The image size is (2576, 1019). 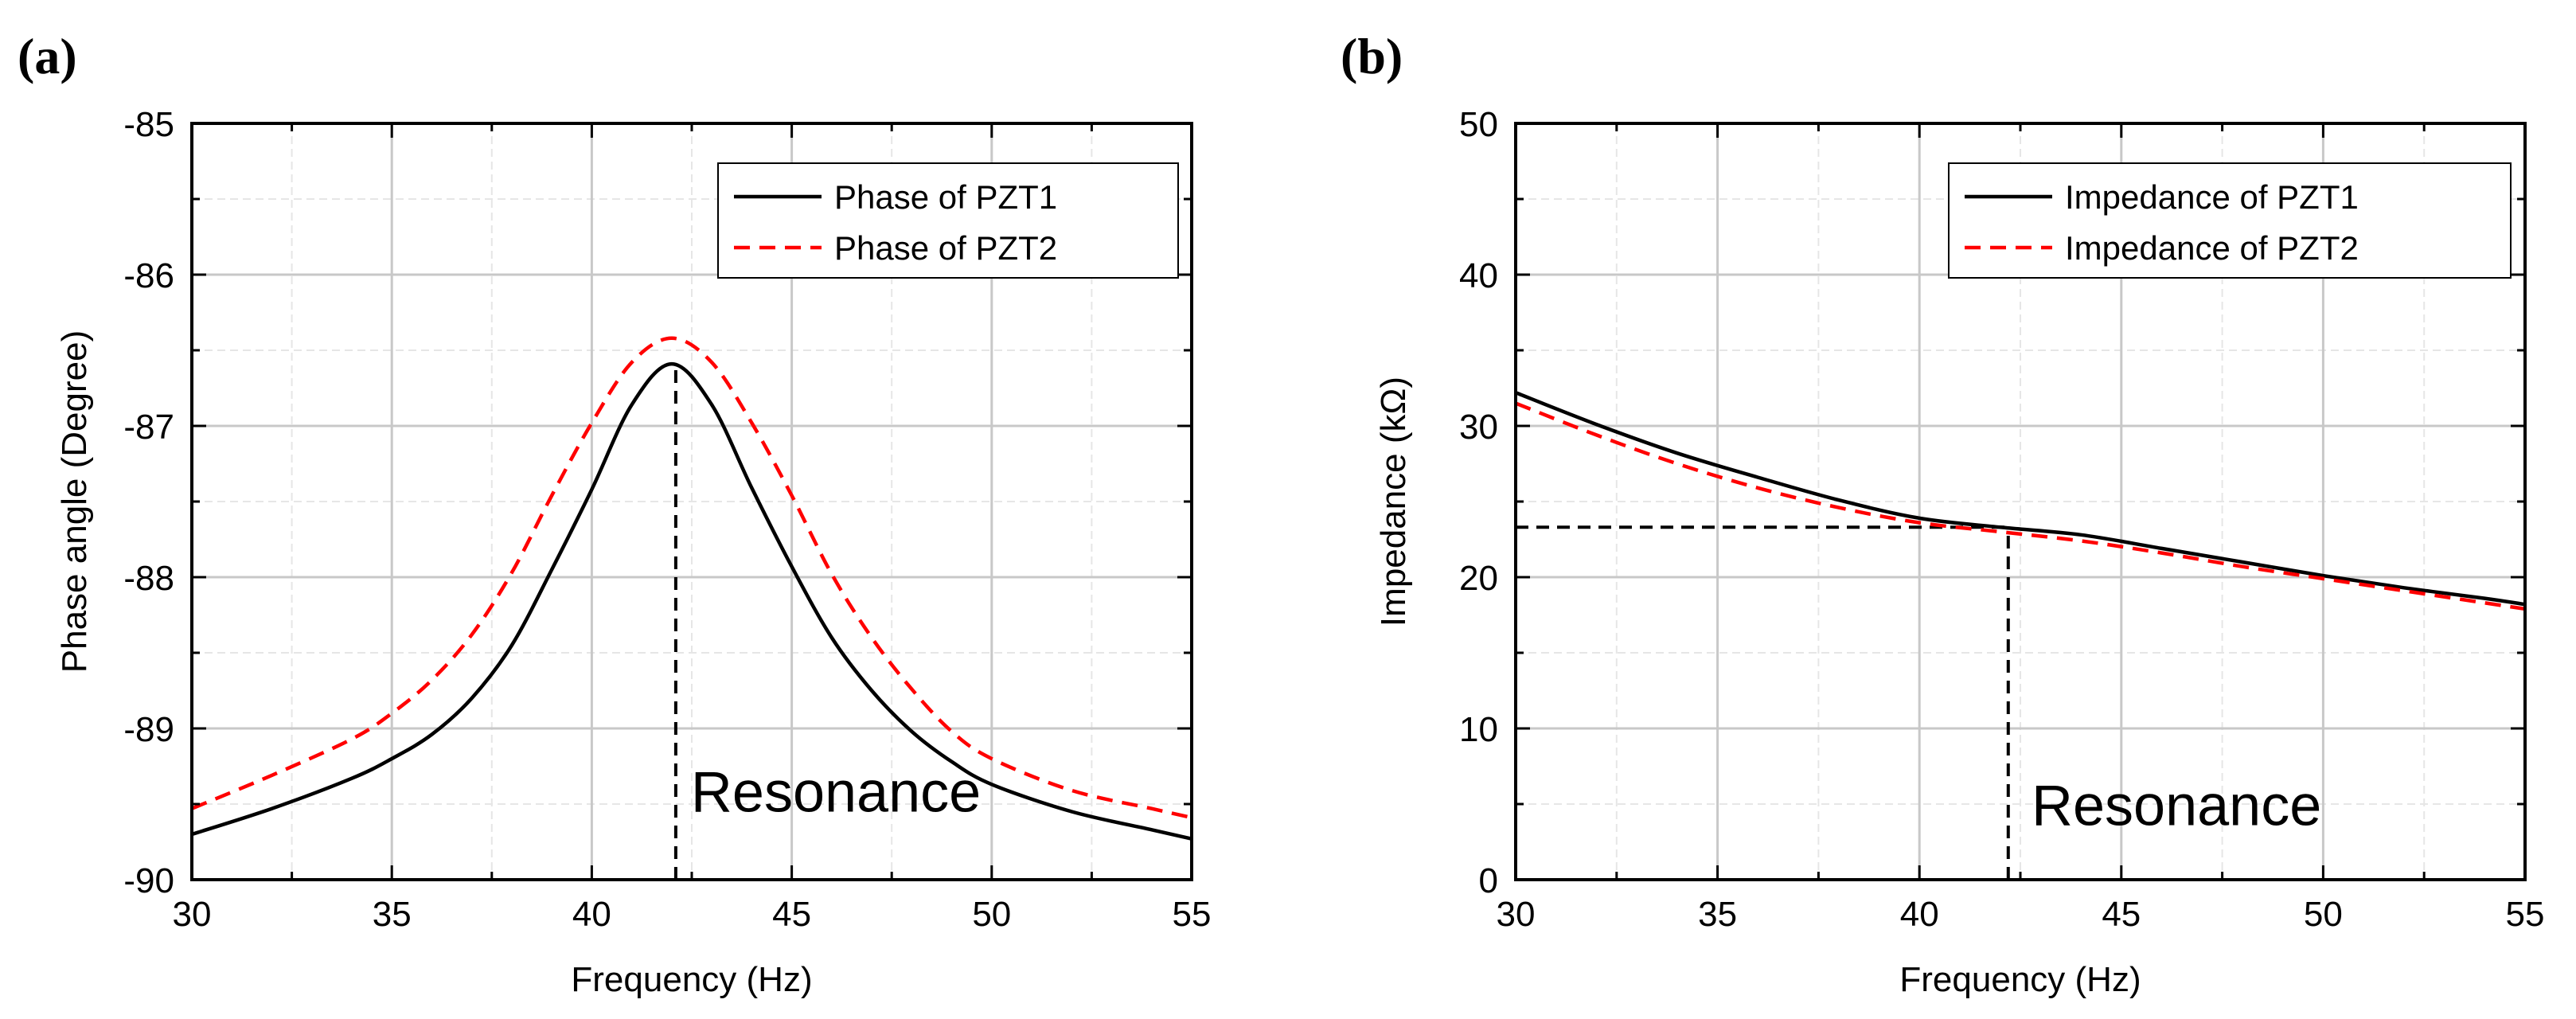 What do you see at coordinates (148, 881) in the screenshot?
I see `y-tick-label: -90` at bounding box center [148, 881].